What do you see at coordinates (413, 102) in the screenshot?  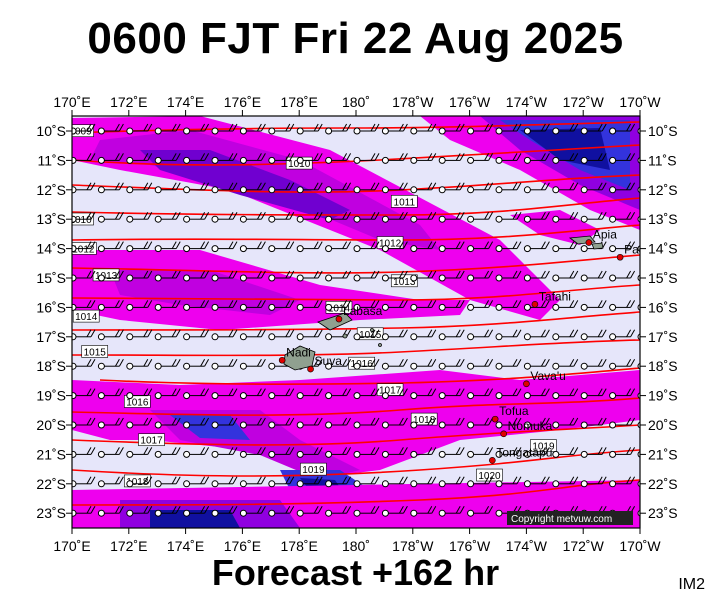 I see `lon-label-top: 178˚W` at bounding box center [413, 102].